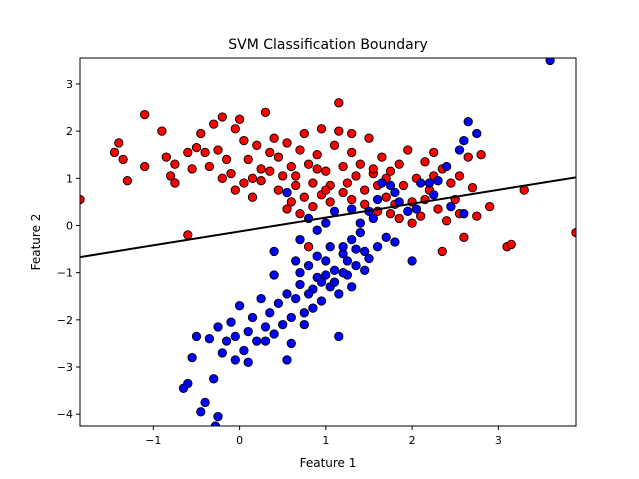  I want to click on x-axis-ticks: −1 0 1 2 3, so click(323, 436).